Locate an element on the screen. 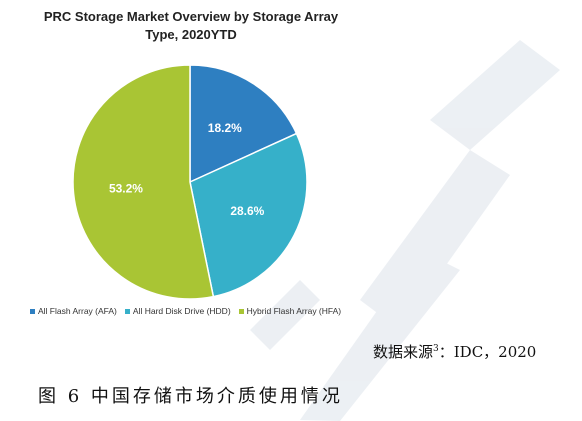  pie-slice-afa is located at coordinates (243, 124).